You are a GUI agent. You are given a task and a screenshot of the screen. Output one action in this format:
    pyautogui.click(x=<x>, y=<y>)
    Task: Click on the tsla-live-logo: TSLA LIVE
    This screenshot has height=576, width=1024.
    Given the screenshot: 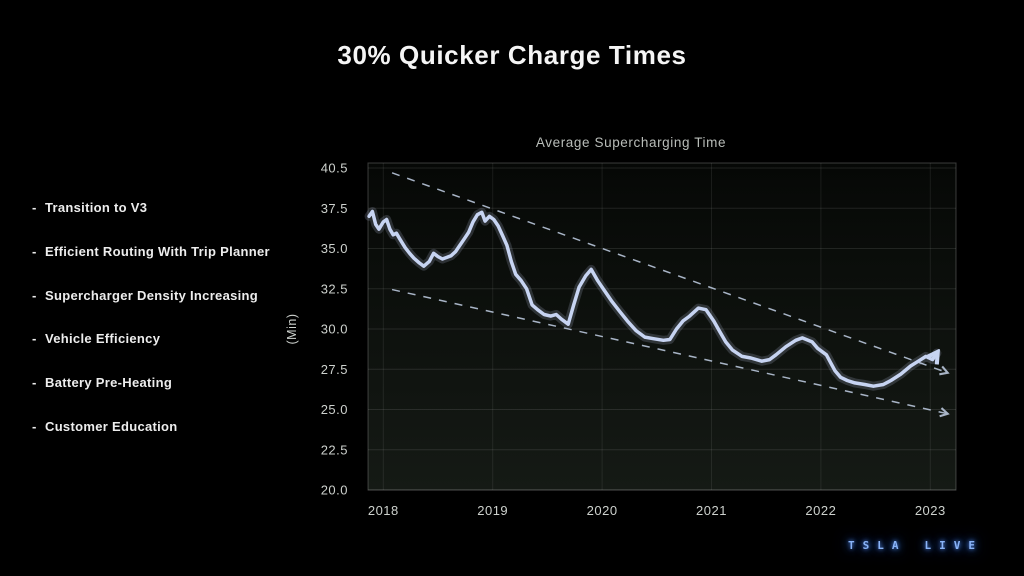 What is the action you would take?
    pyautogui.click(x=915, y=545)
    